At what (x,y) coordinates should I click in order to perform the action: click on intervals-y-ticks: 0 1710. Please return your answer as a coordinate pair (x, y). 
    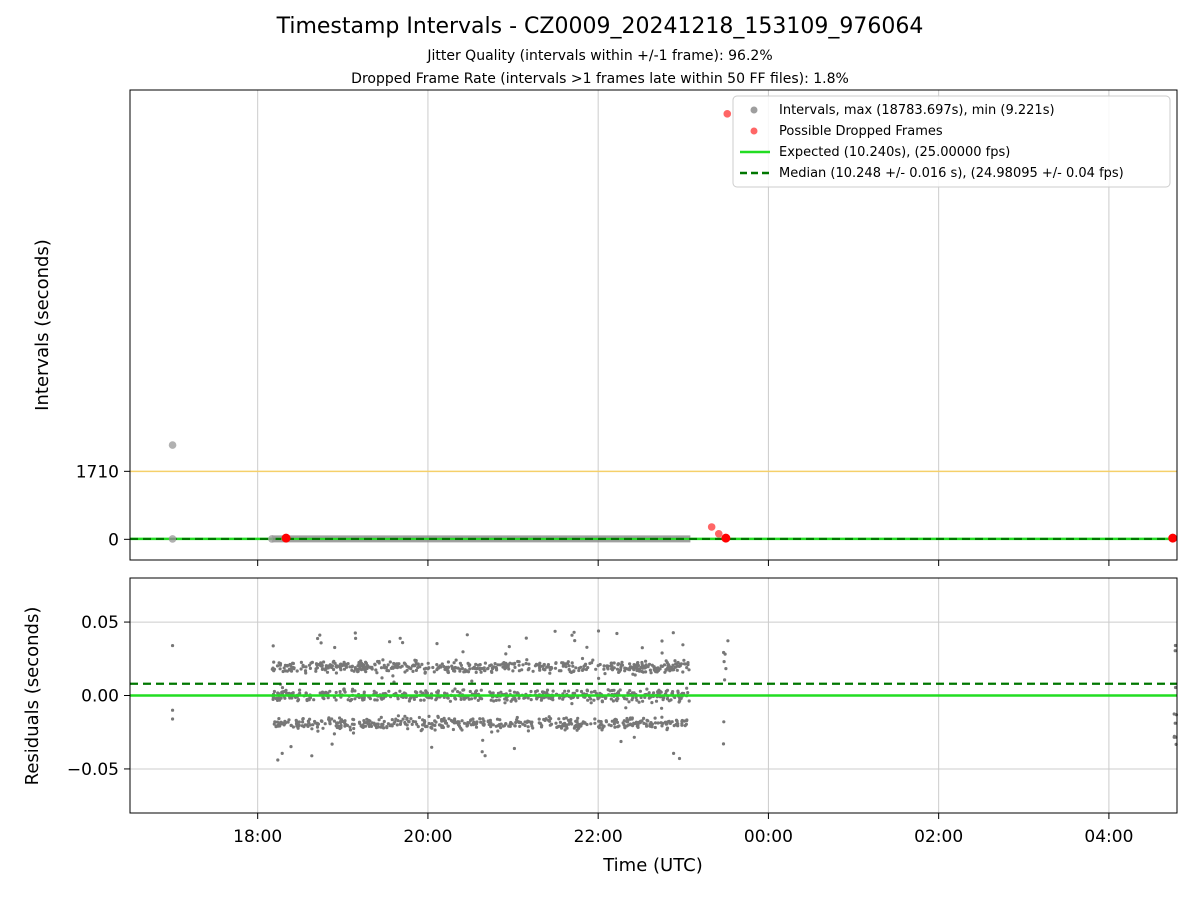
    Looking at the image, I should click on (103, 506).